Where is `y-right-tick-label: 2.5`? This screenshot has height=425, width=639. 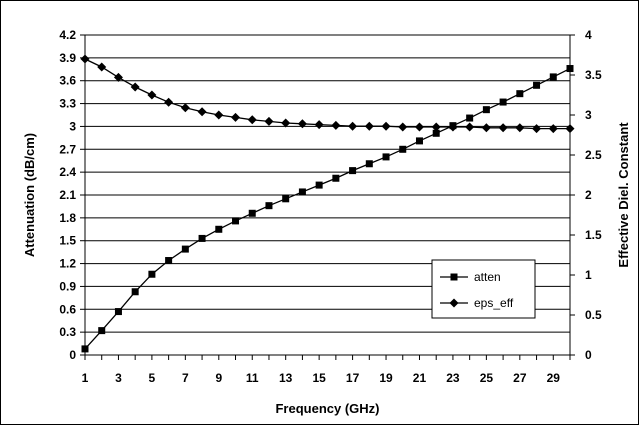
y-right-tick-label: 2.5 is located at coordinates (593, 155).